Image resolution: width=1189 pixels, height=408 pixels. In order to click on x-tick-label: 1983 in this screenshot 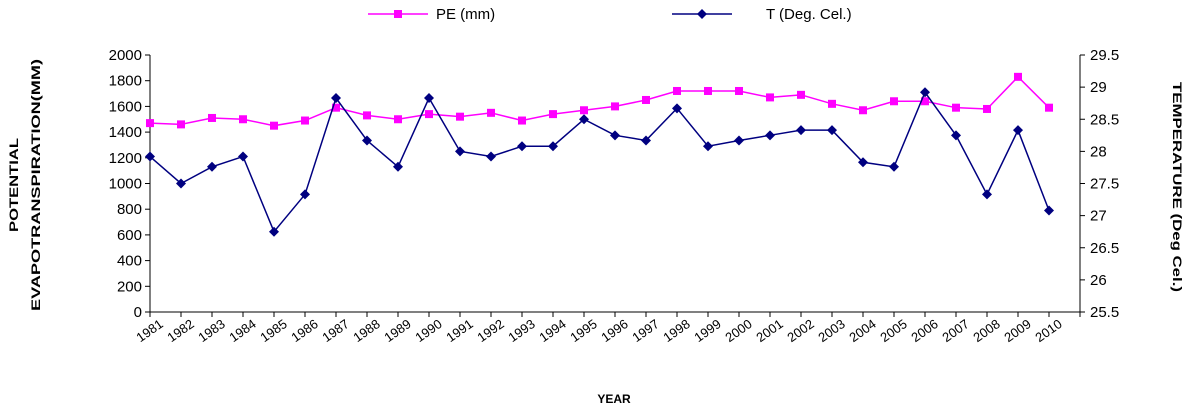, I will do `click(211, 330)`.